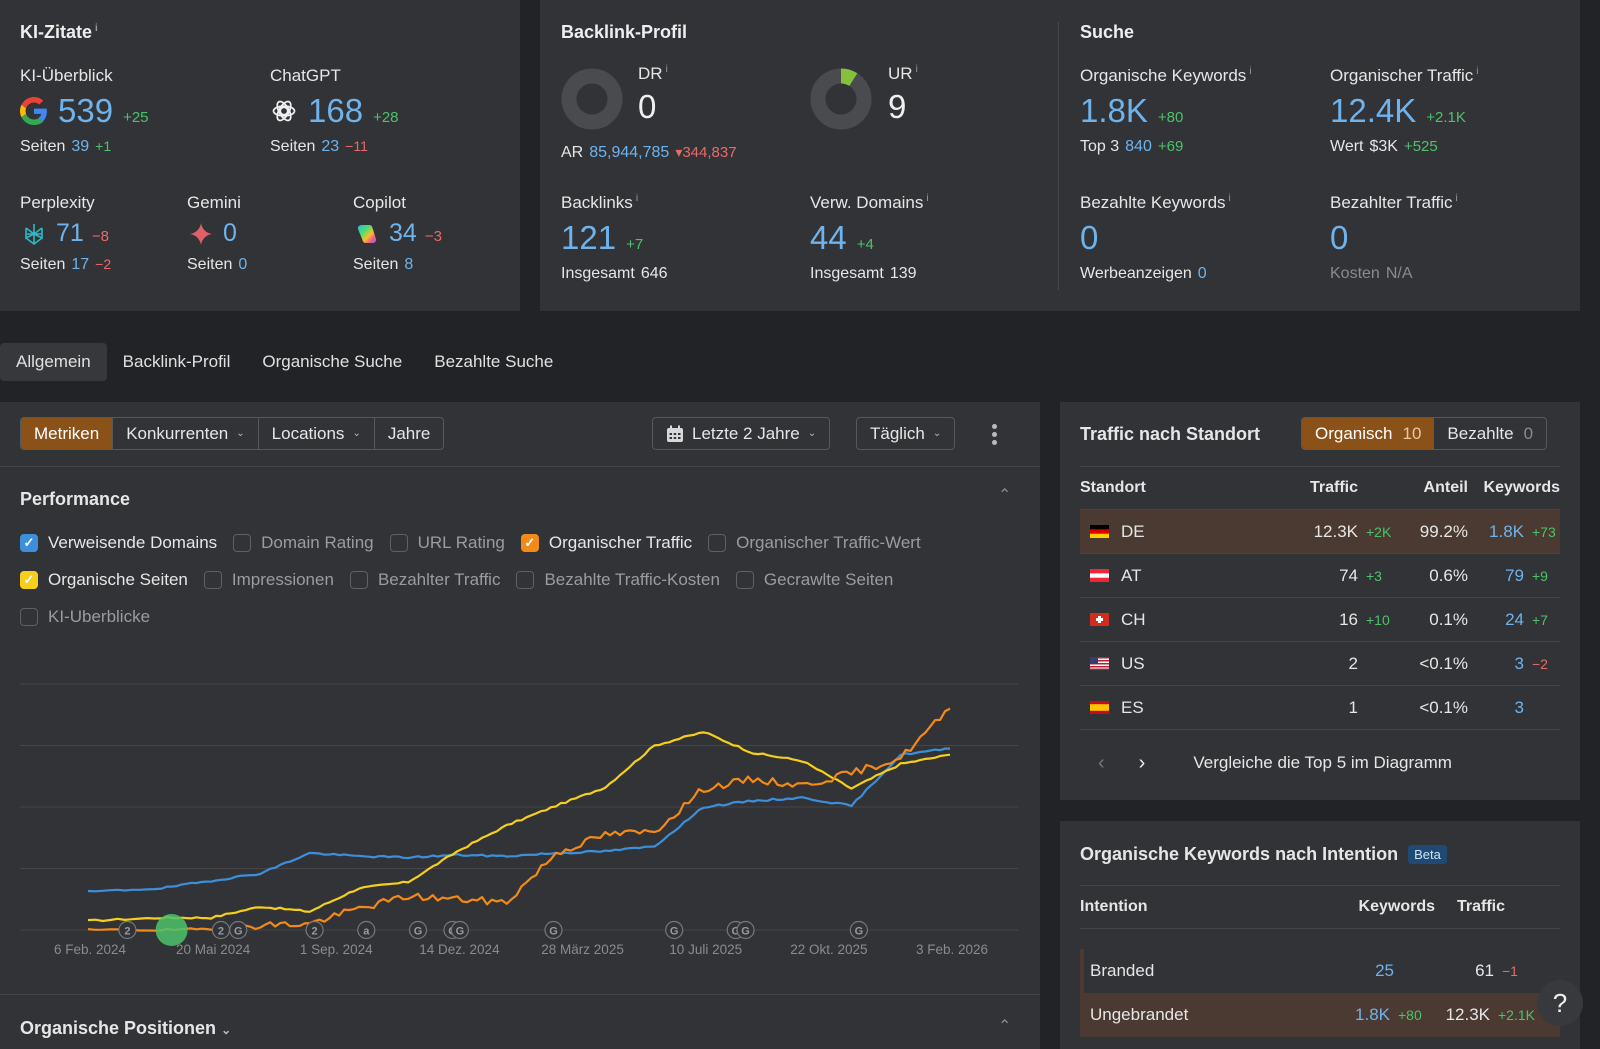 This screenshot has width=1600, height=1049. What do you see at coordinates (1320, 532) in the screenshot?
I see `table-row: DE 12.3K +2K 99.2% 1.8K +73` at bounding box center [1320, 532].